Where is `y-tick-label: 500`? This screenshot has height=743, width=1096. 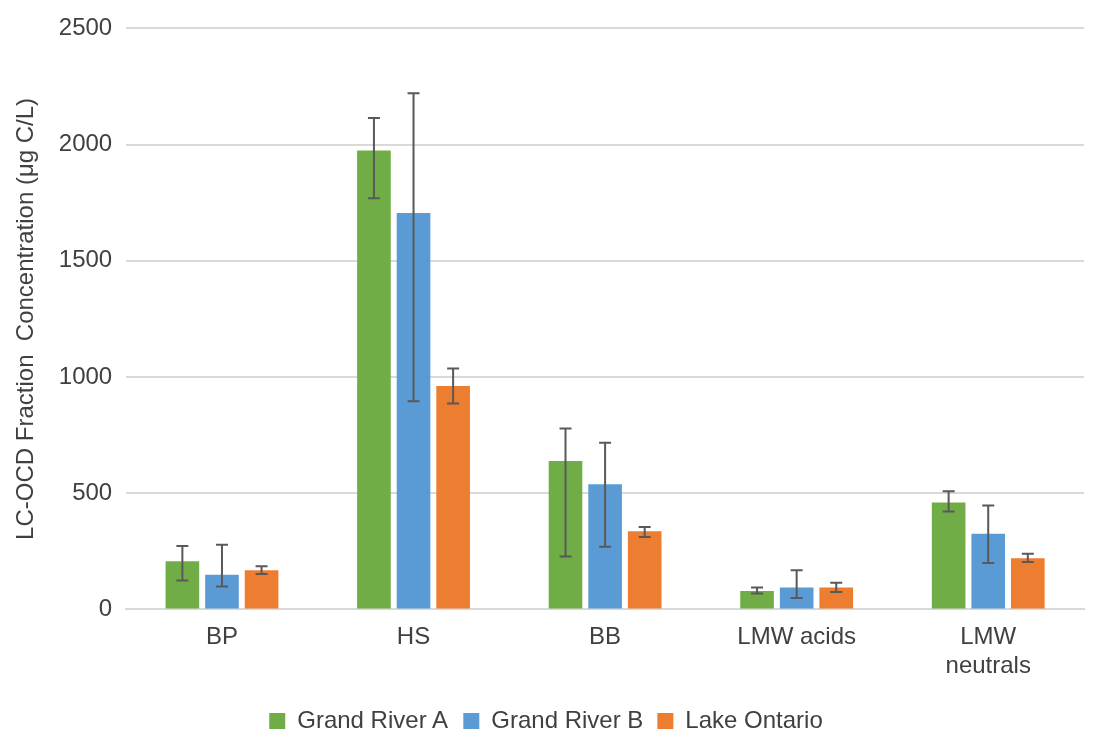 y-tick-label: 500 is located at coordinates (92, 491).